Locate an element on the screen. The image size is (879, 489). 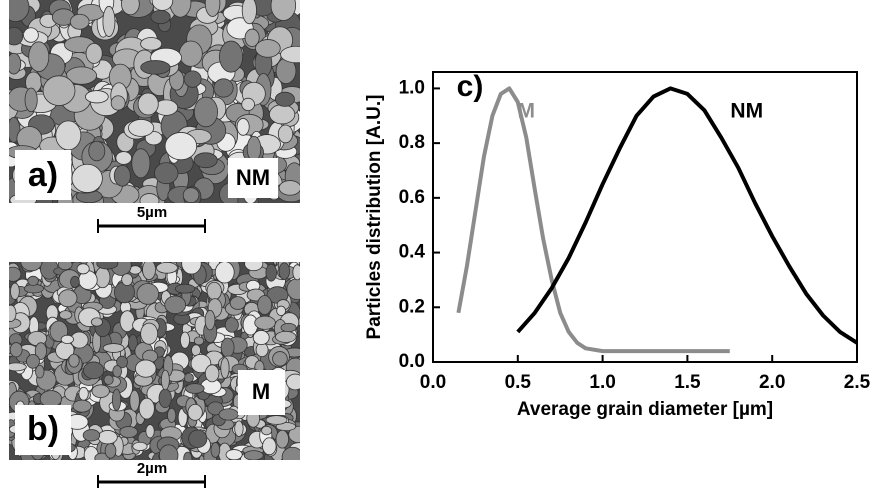
x-tick-label: 0.5 is located at coordinates (518, 382).